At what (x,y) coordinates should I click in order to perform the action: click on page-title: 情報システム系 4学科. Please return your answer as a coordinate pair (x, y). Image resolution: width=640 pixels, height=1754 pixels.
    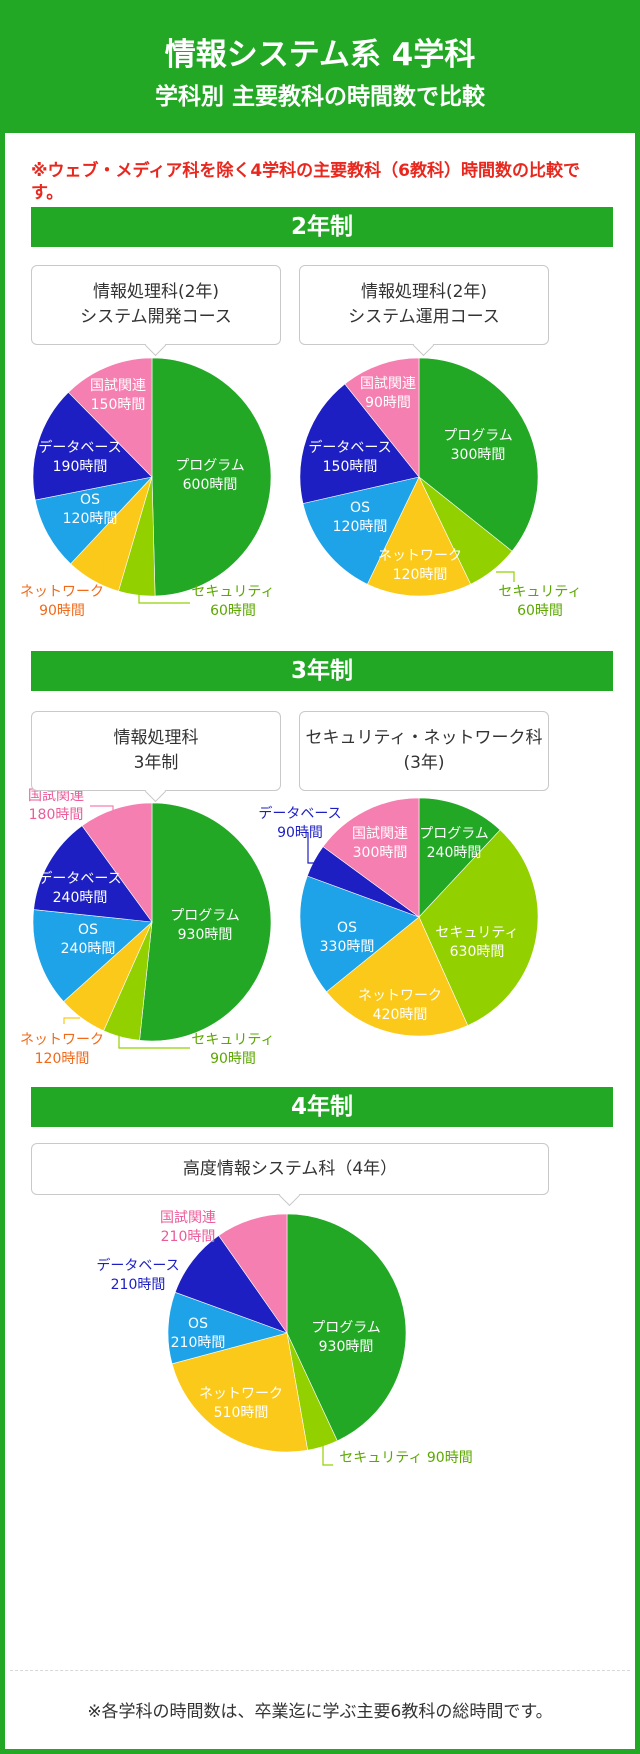
    Looking at the image, I should click on (320, 55).